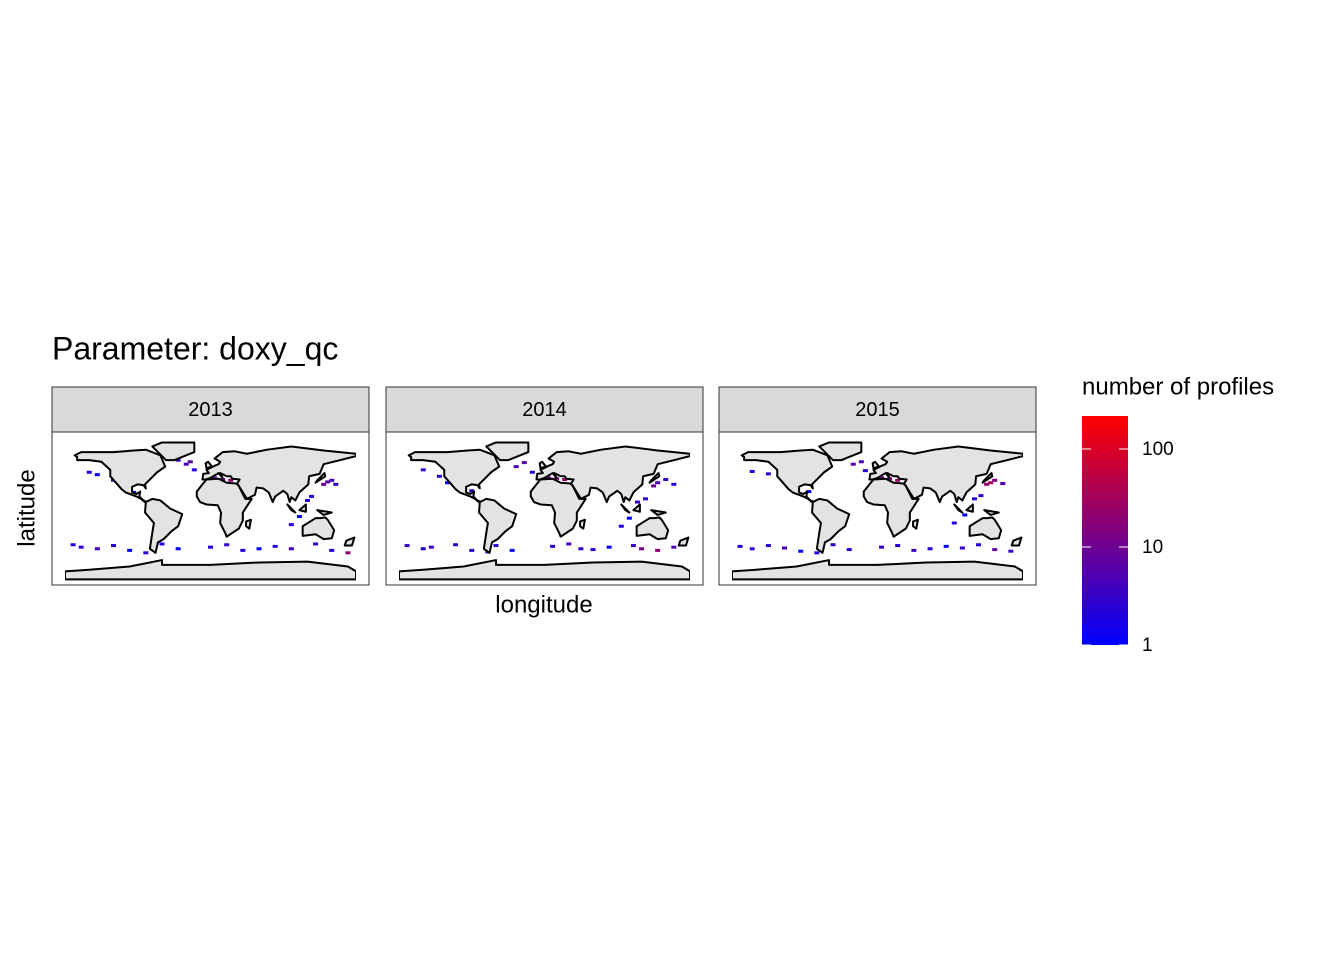 Image resolution: width=1344 pixels, height=960 pixels. What do you see at coordinates (26, 507) in the screenshot?
I see `y-axis-label: latitude` at bounding box center [26, 507].